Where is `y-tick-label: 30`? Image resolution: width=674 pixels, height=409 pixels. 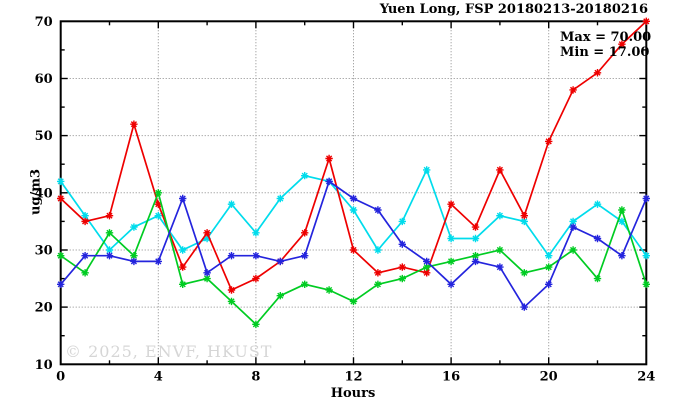
y-tick-label: 30 is located at coordinates (44, 251).